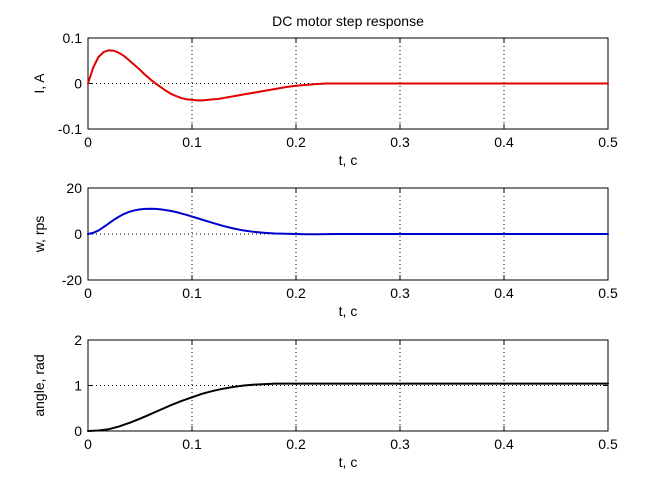 This screenshot has width=672, height=504. Describe the element at coordinates (39, 235) in the screenshot. I see `y-axis-label: w, rps` at that location.